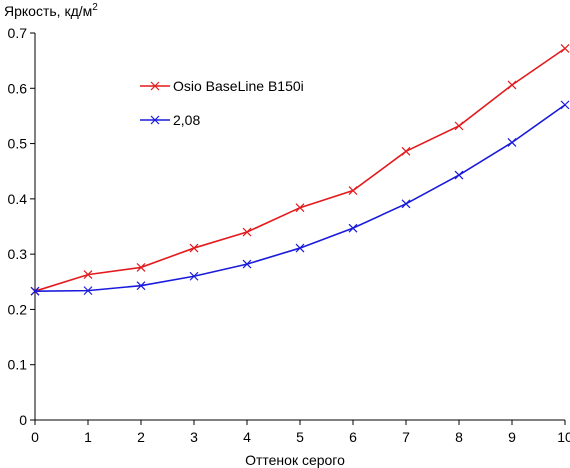 The height and width of the screenshot is (468, 570). I want to click on x-axis-title: Оттенок серого, so click(295, 460).